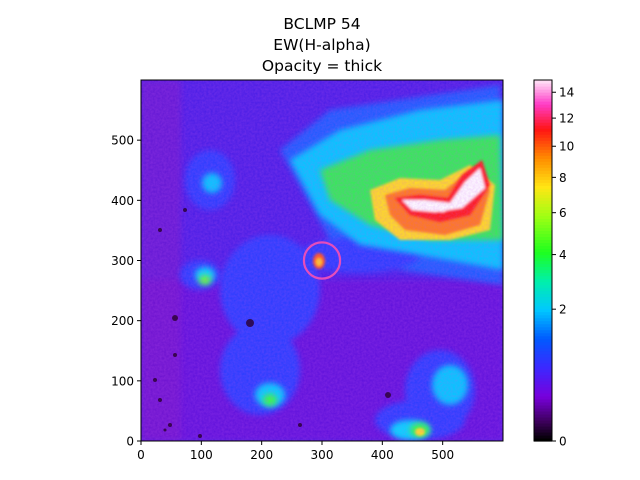 The image size is (640, 480). I want to click on colorbar-tick-label: 12, so click(566, 119).